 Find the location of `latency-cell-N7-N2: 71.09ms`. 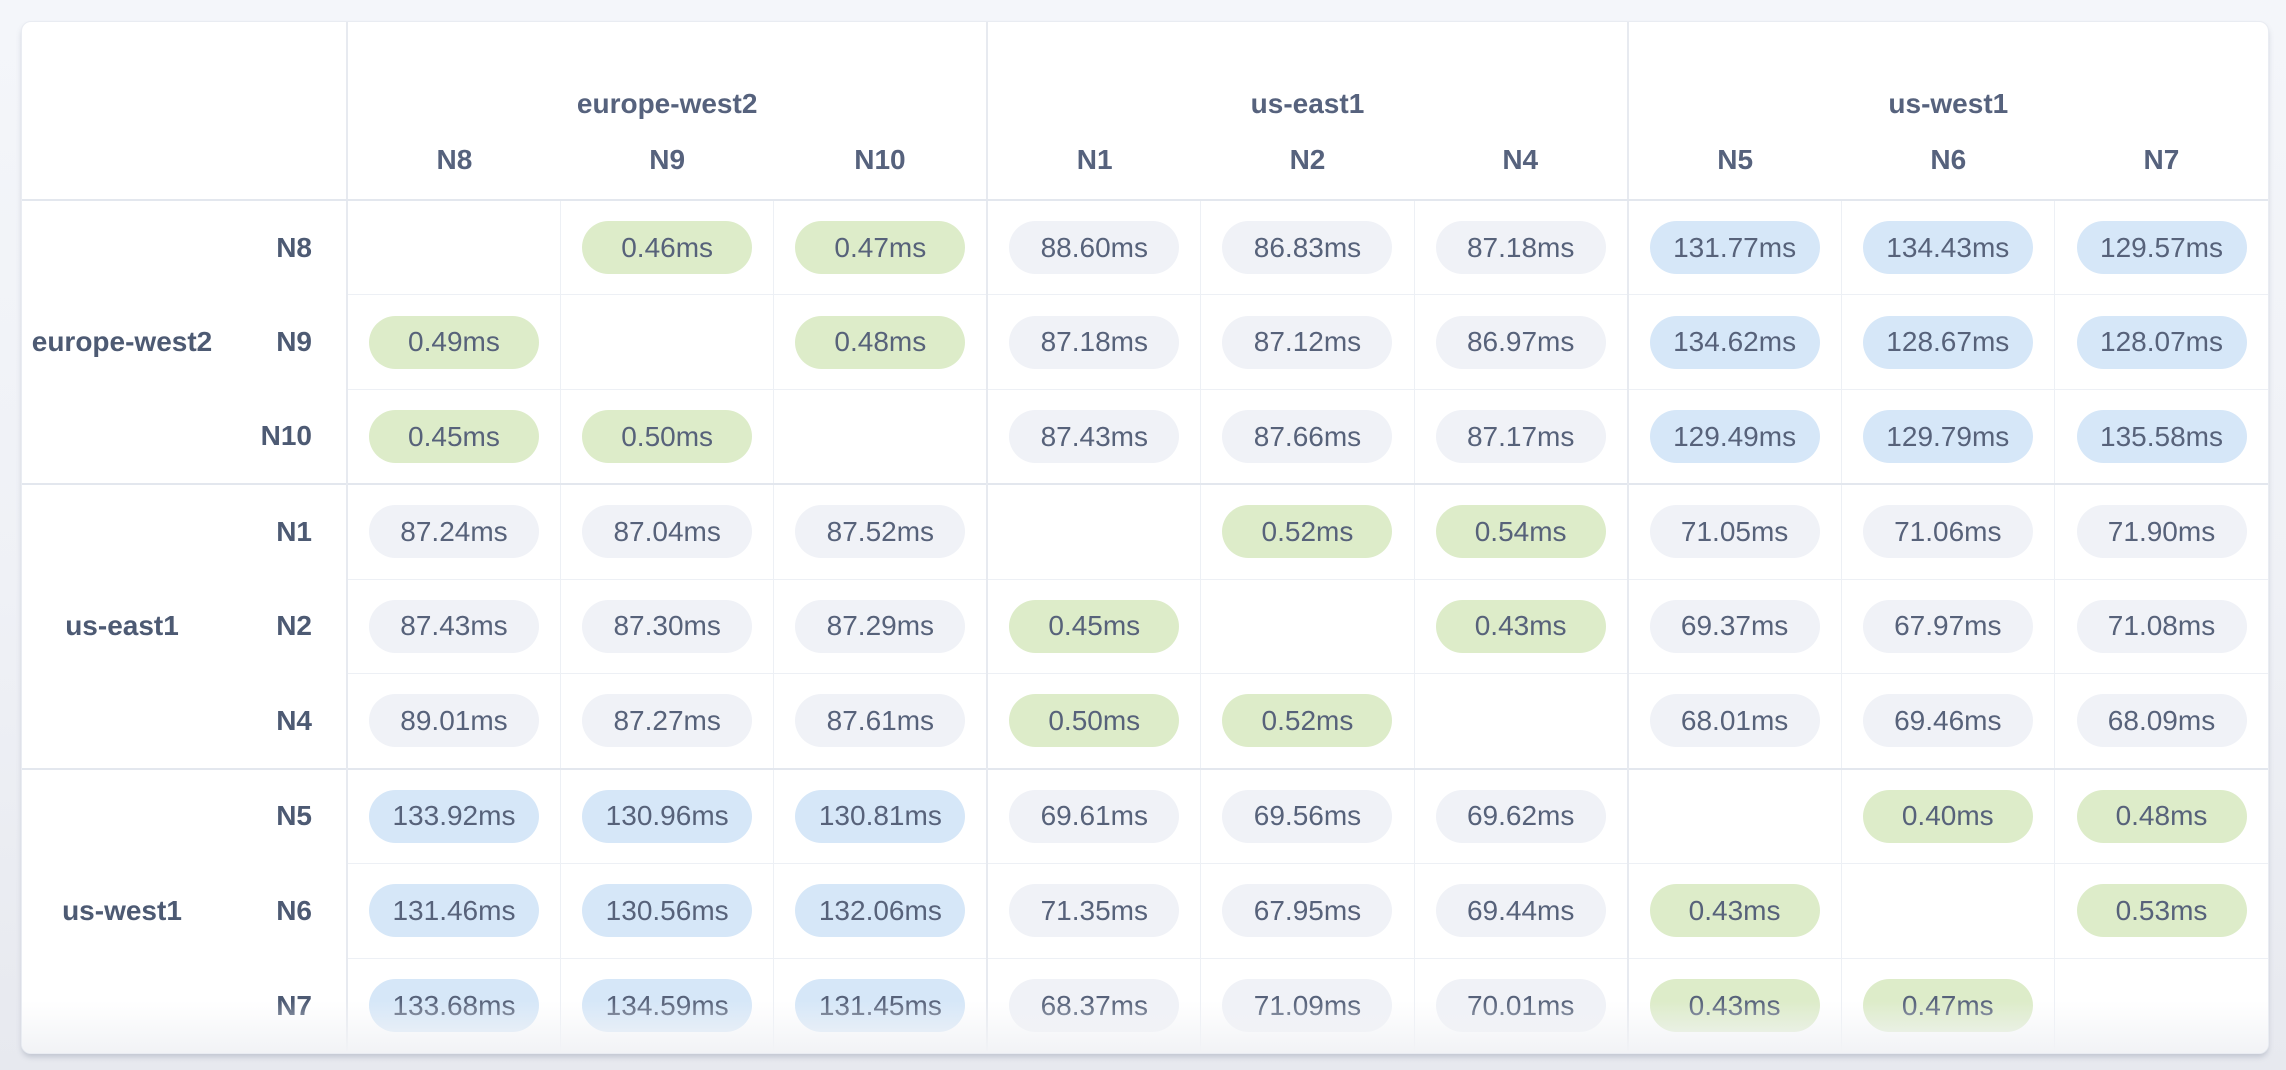

latency-cell-N7-N2: 71.09ms is located at coordinates (1307, 1005).